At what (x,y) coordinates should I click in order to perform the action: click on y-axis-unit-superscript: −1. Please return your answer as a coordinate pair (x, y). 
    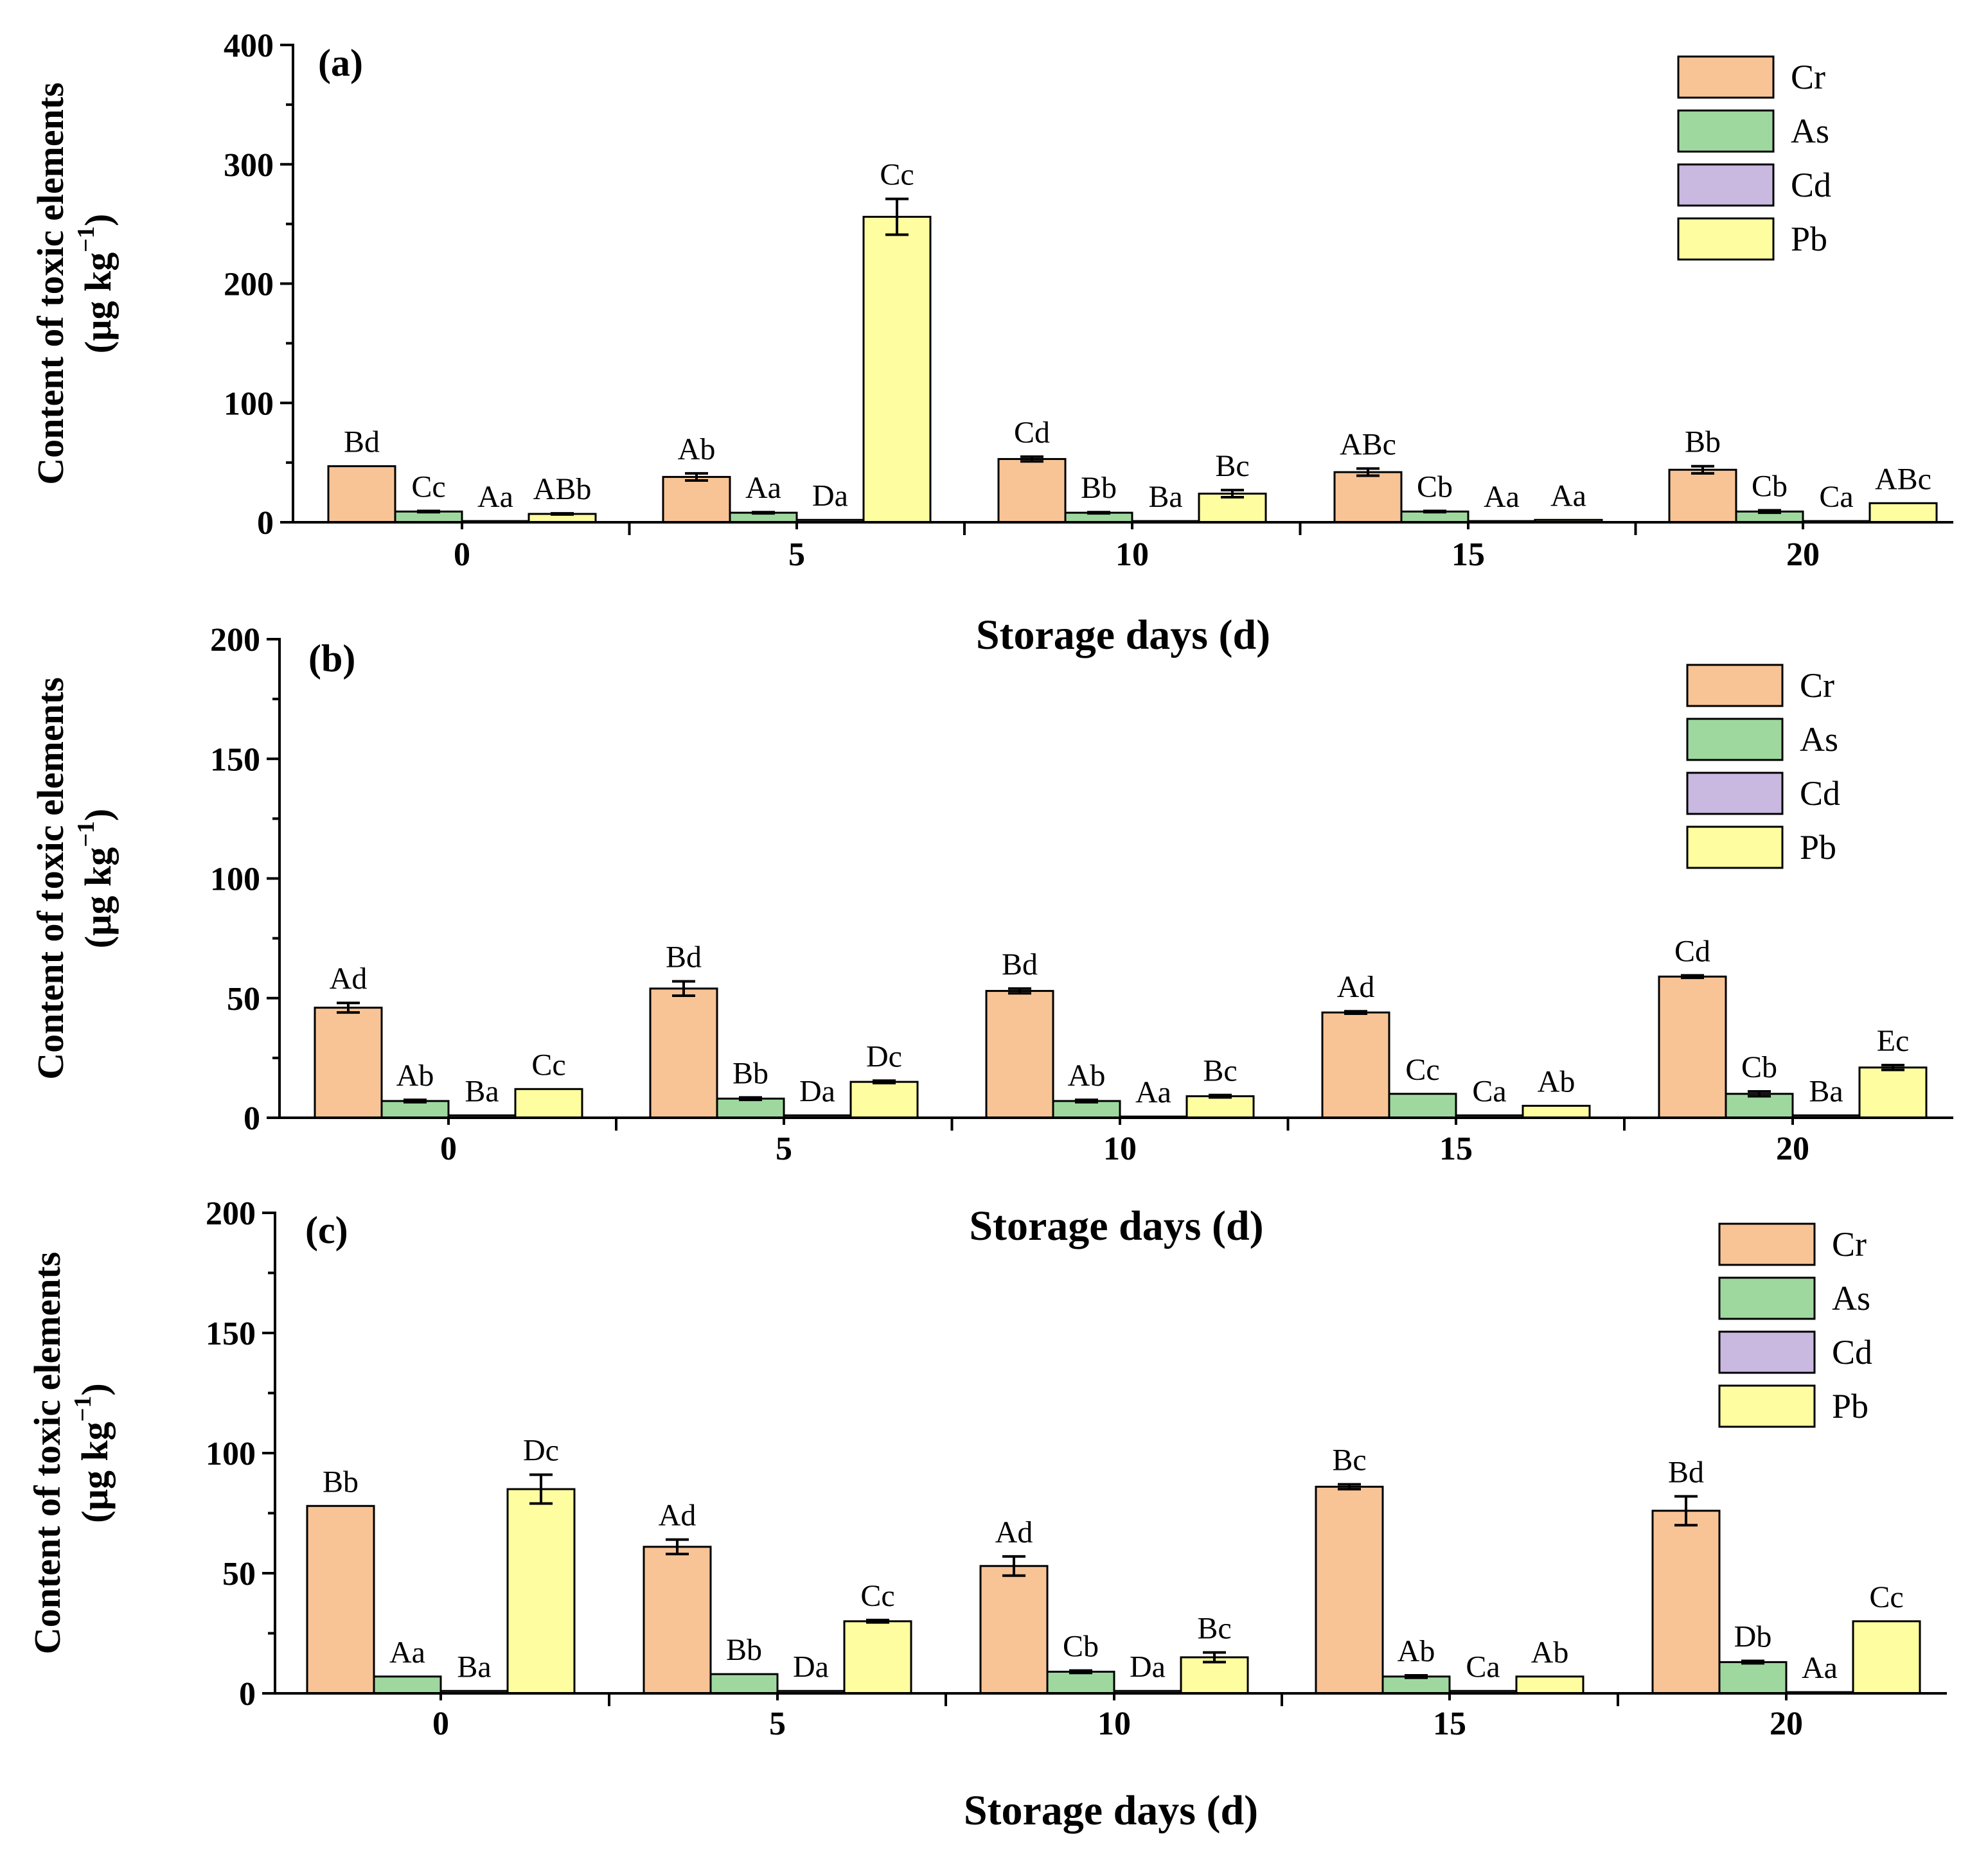
    Looking at the image, I should click on (86, 834).